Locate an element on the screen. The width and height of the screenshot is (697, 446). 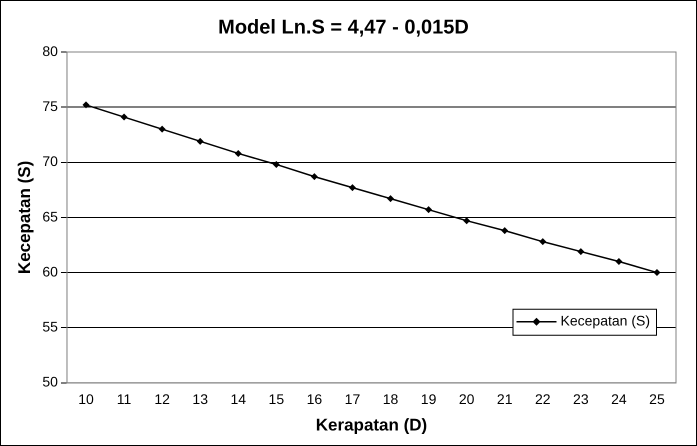
x-tick-label: 18 is located at coordinates (390, 399).